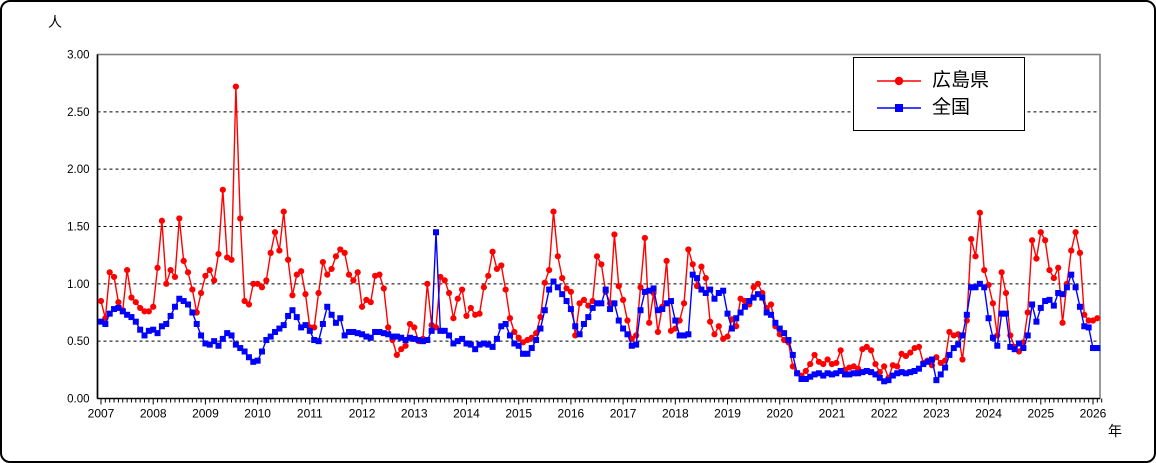  Describe the element at coordinates (78, 400) in the screenshot. I see `svg-text: 0.00` at that location.